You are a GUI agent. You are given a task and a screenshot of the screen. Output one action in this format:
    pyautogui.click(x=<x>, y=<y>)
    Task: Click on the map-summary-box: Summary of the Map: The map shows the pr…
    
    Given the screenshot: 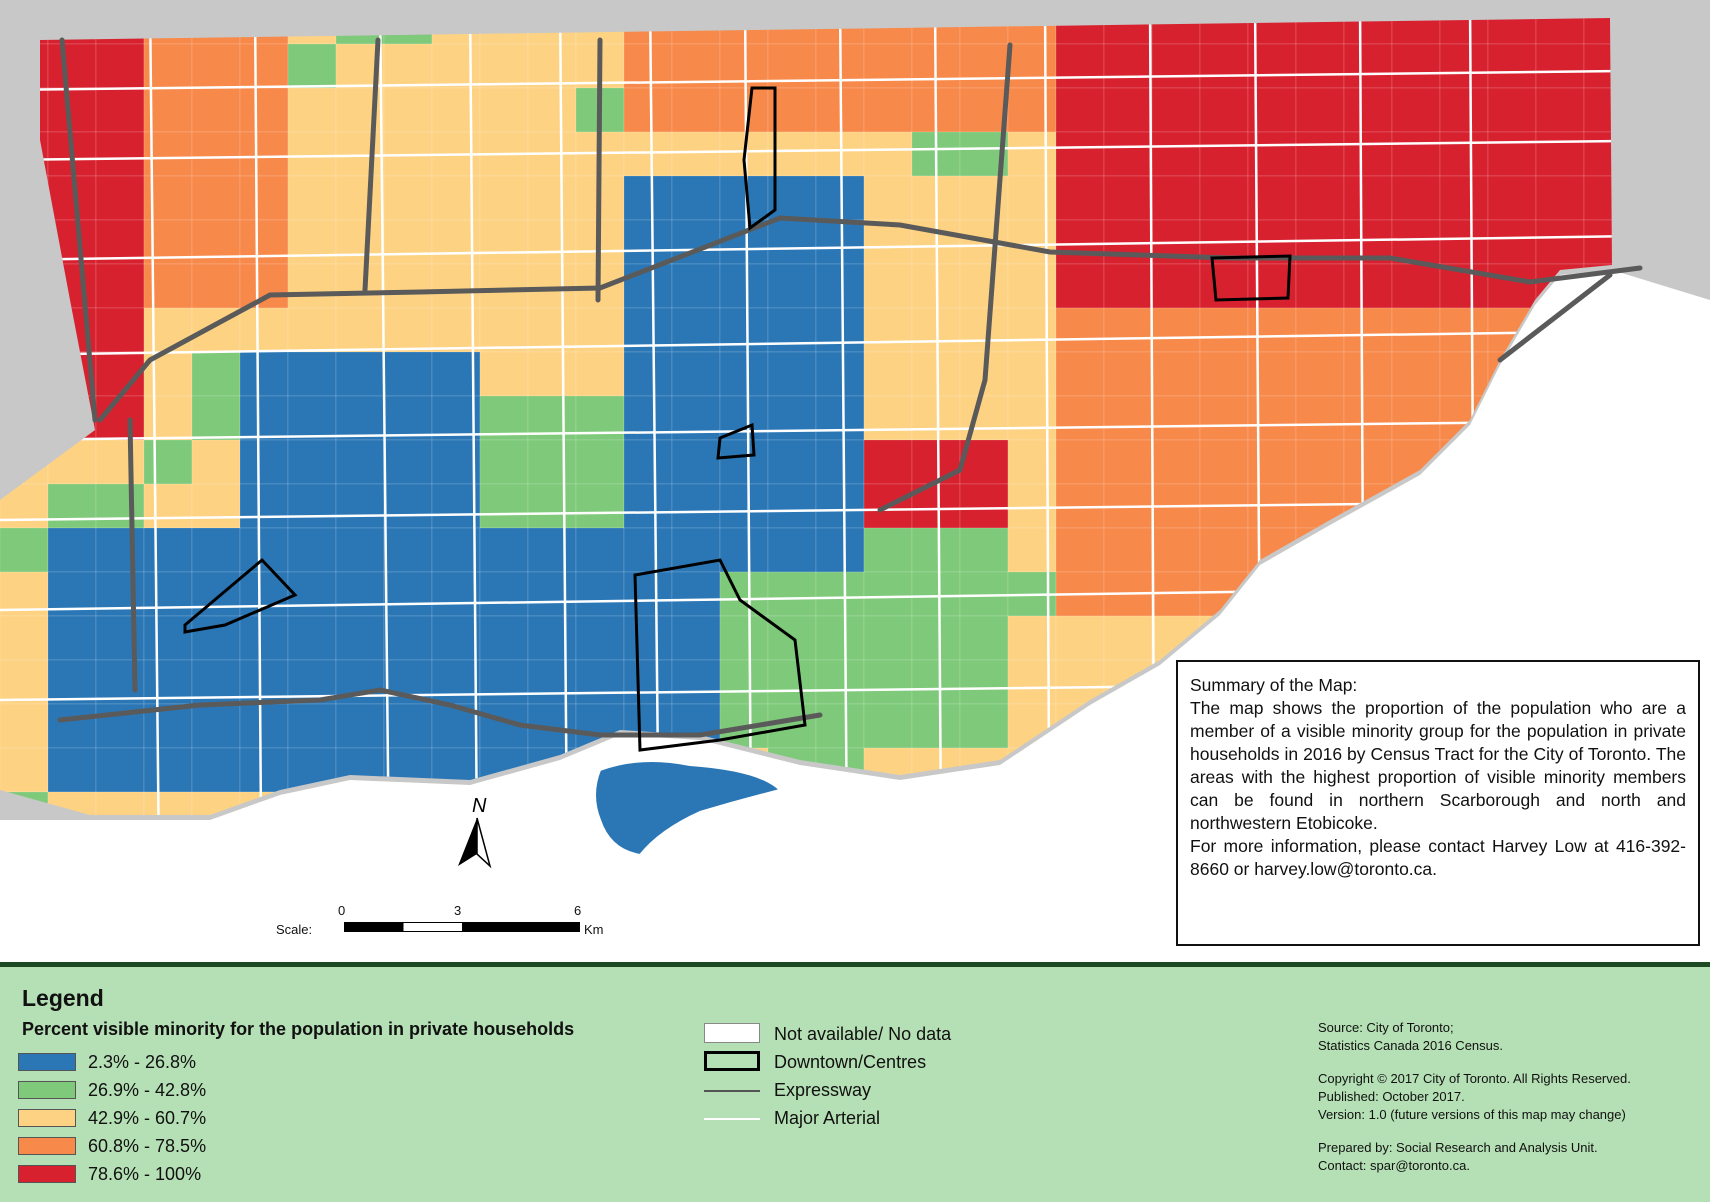 What is the action you would take?
    pyautogui.click(x=1438, y=803)
    